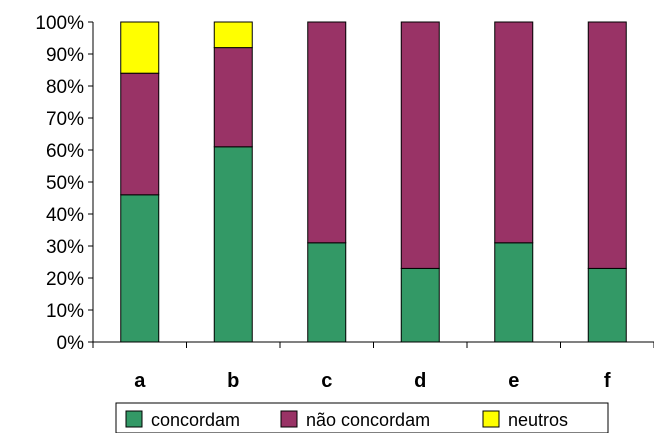 The width and height of the screenshot is (654, 433). I want to click on x-category-label: c, so click(326, 381).